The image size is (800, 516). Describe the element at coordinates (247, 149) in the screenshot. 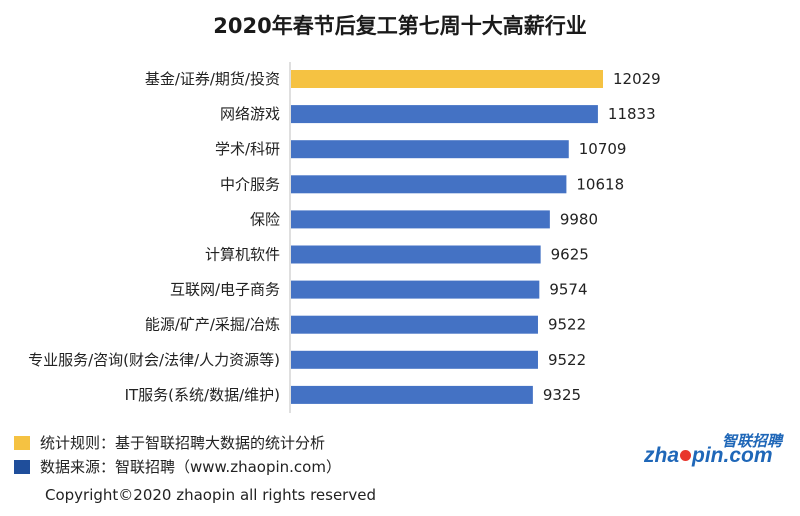

I see `category-label: 学术/科研` at that location.